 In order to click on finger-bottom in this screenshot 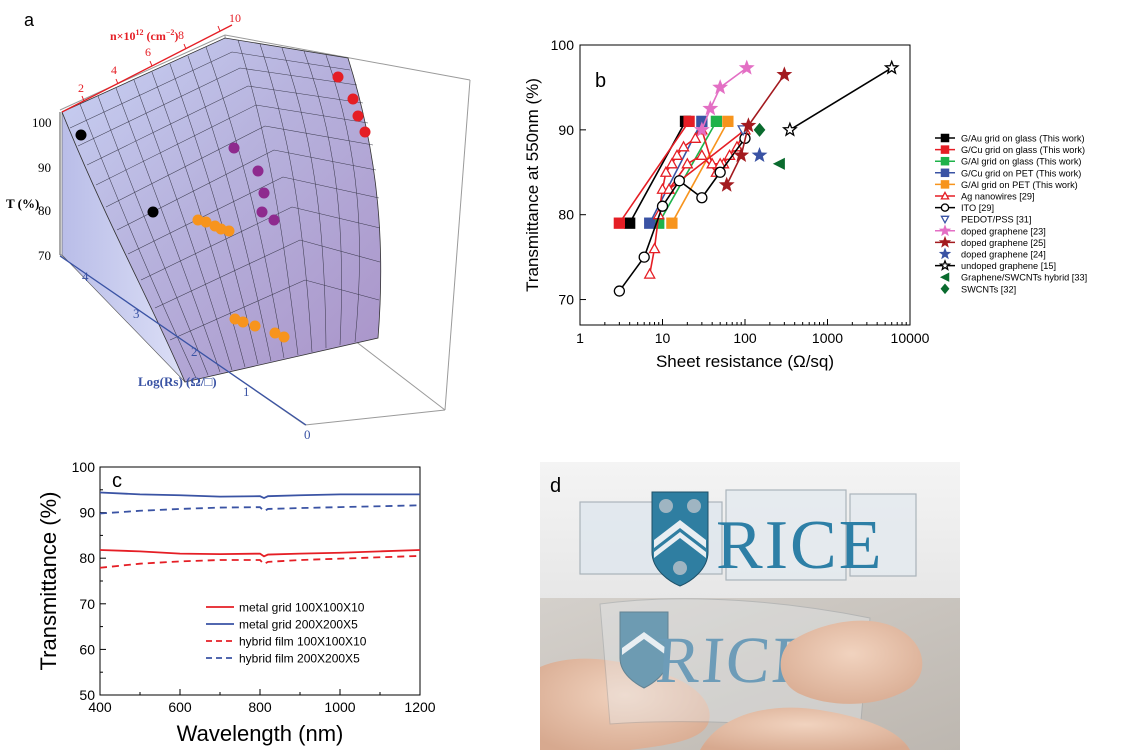, I will do `click(805, 728)`.